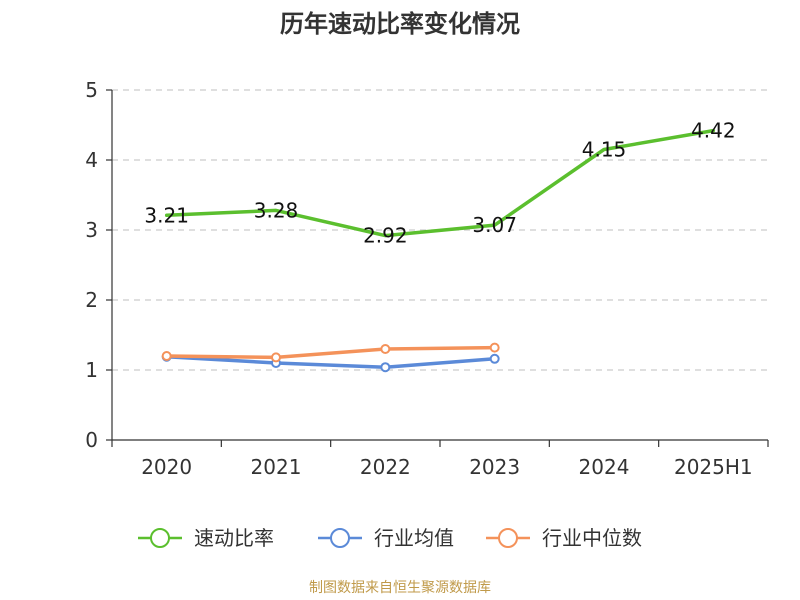 The image size is (800, 600). I want to click on legend: 速动比率 行业均值 行业中位数, so click(390, 538).